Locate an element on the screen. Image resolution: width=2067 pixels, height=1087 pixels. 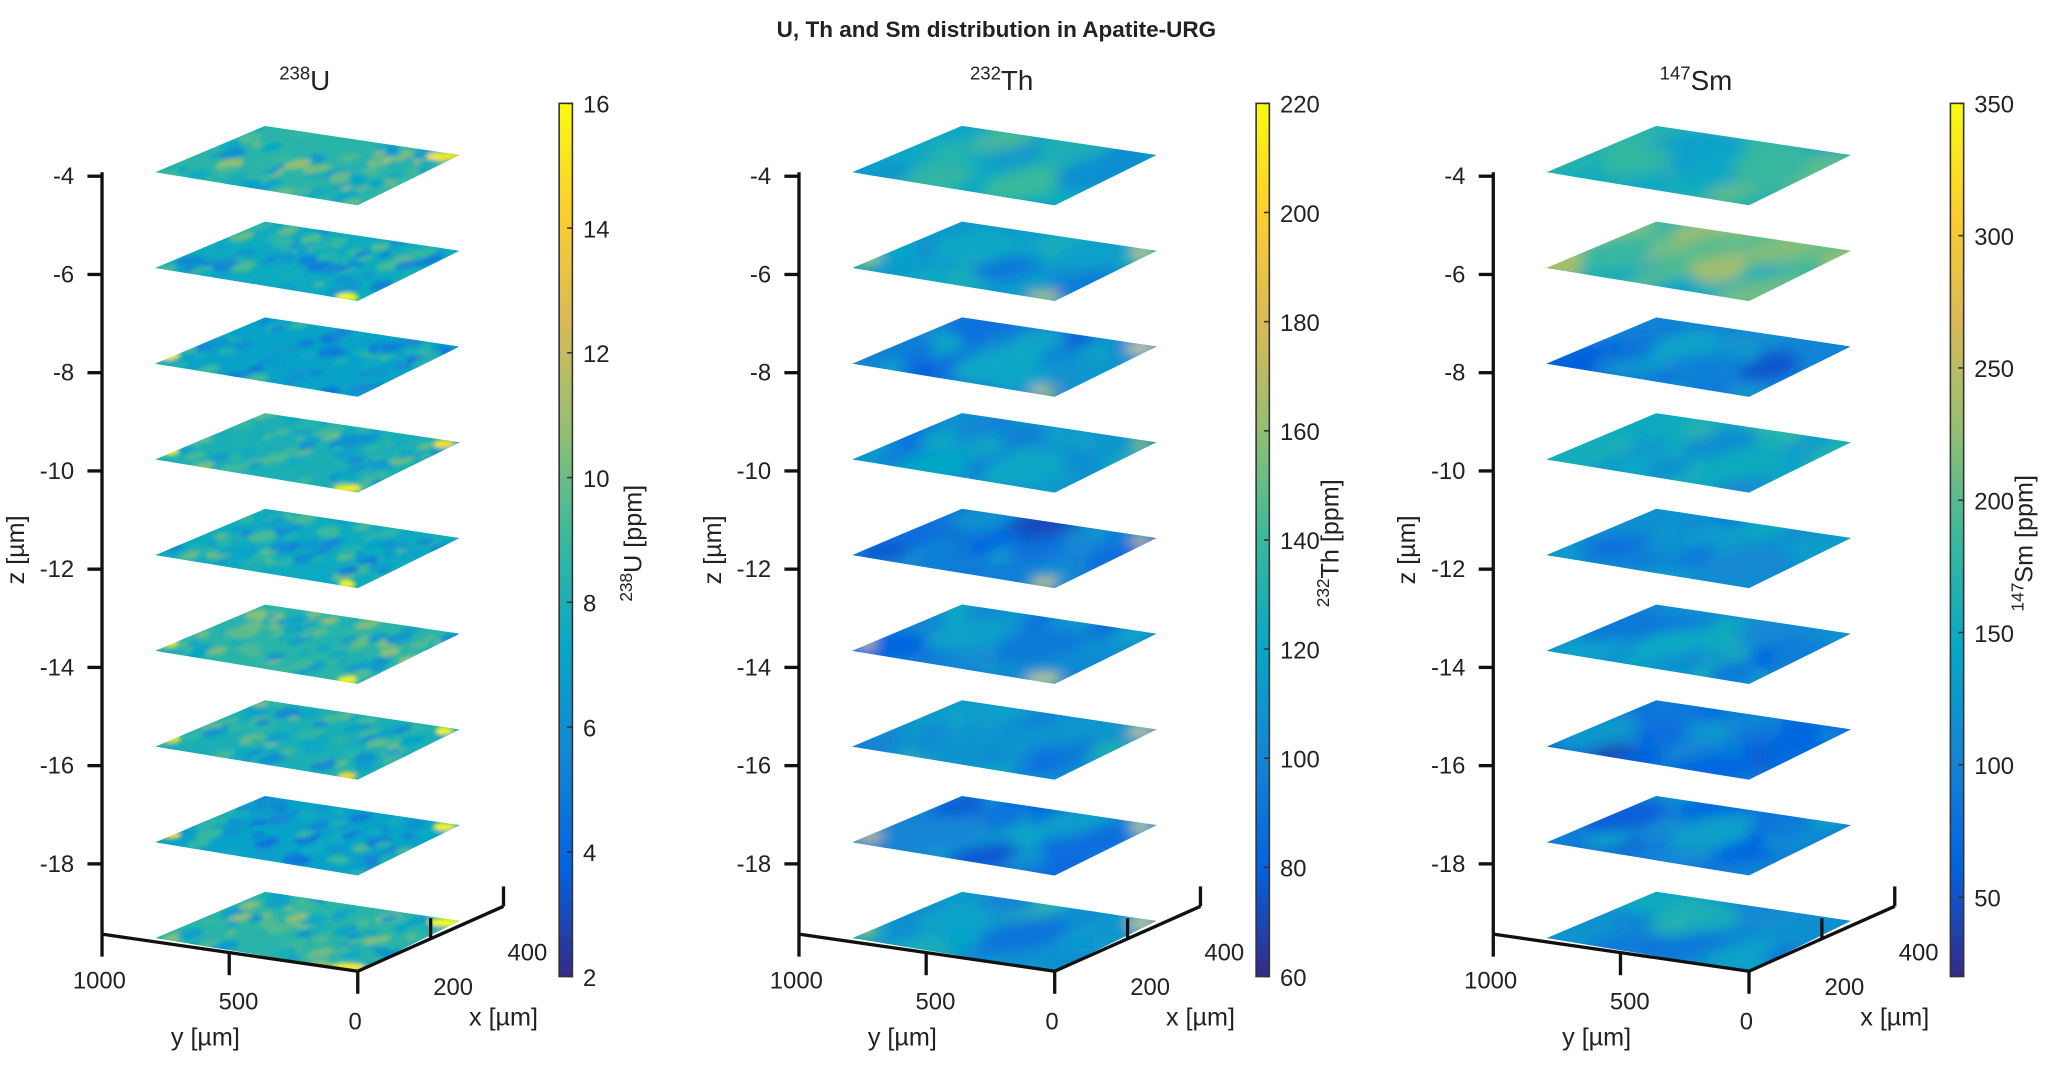
x-axis-label: x [µm] is located at coordinates (1200, 1018).